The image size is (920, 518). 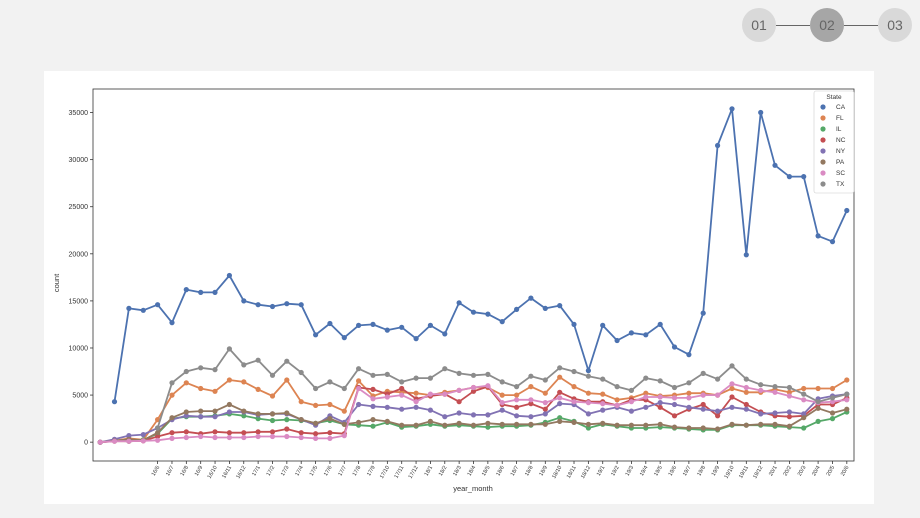 What do you see at coordinates (687, 471) in the screenshot?
I see `x-tick-label: 19/7` at bounding box center [687, 471].